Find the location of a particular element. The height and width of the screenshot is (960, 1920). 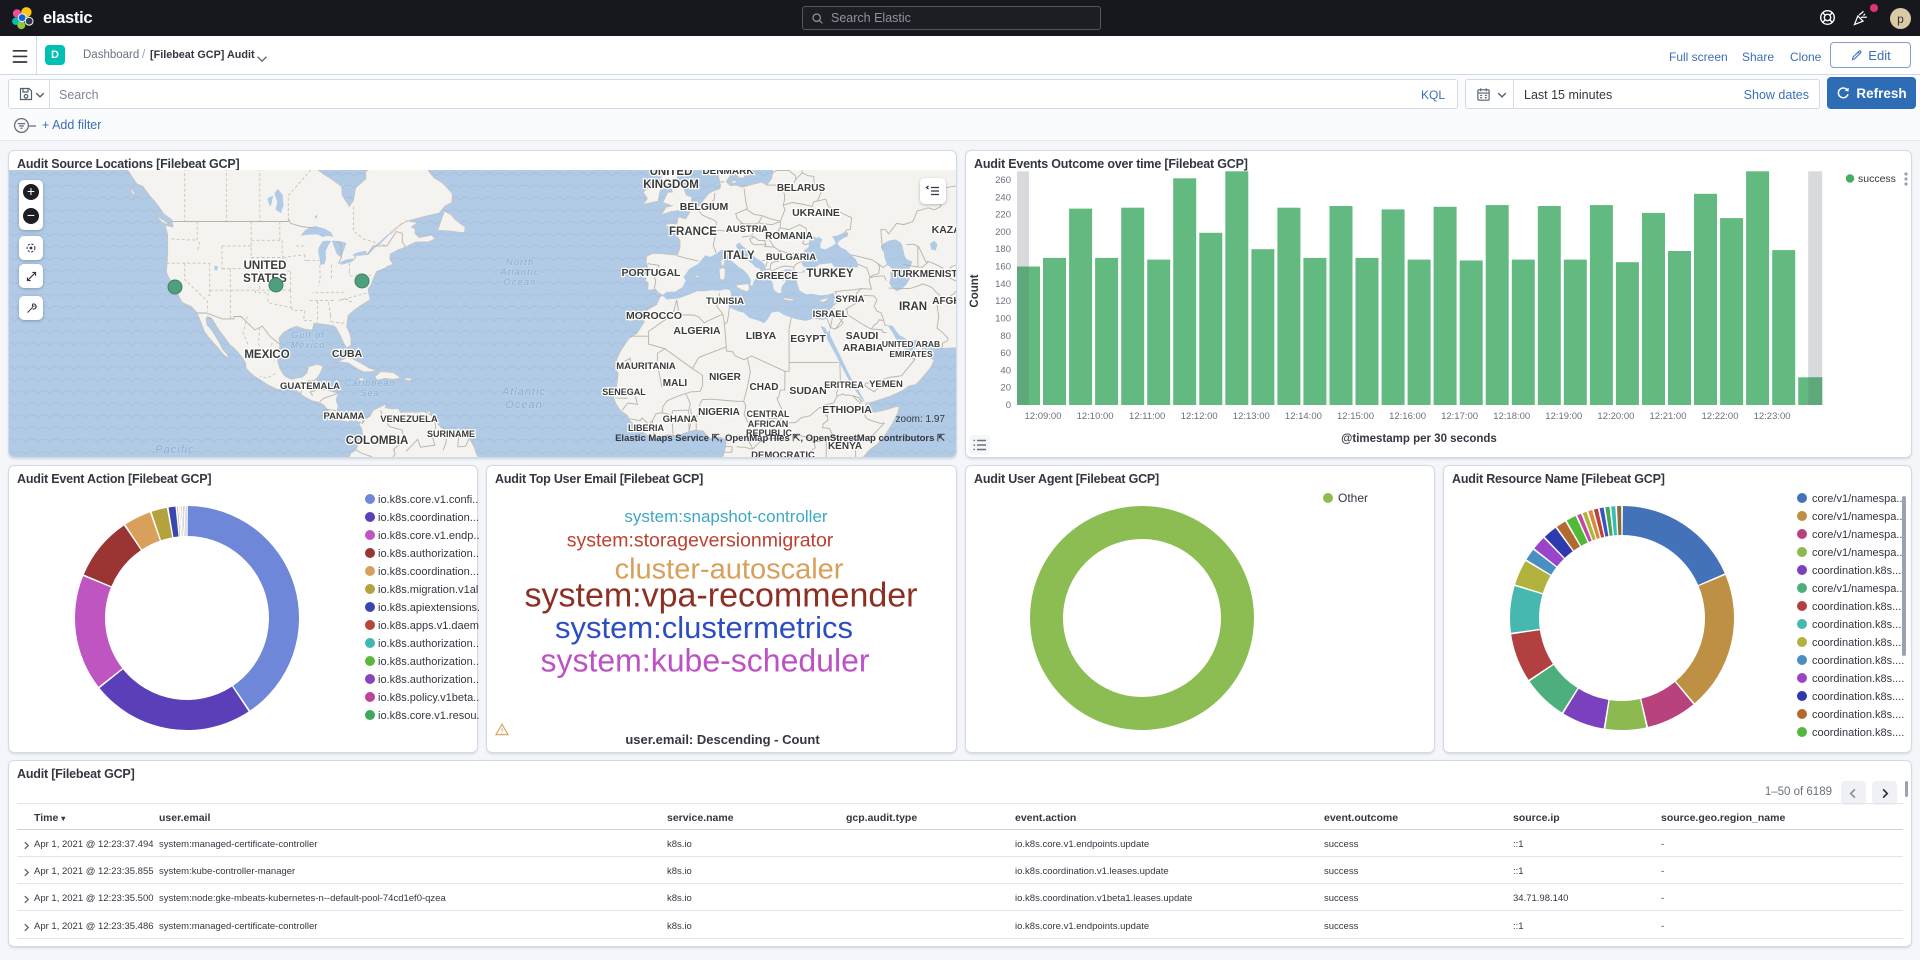

svg-text: BELARUS is located at coordinates (801, 188).